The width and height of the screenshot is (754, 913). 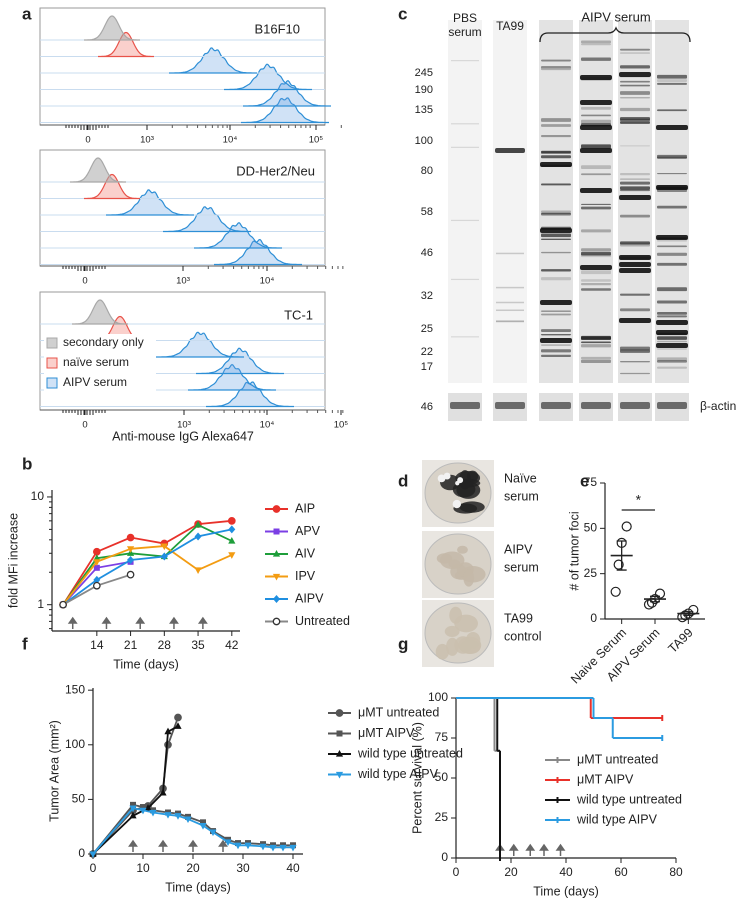 What do you see at coordinates (341, 425) in the screenshot?
I see `x-tick-label: 10⁵` at bounding box center [341, 425].